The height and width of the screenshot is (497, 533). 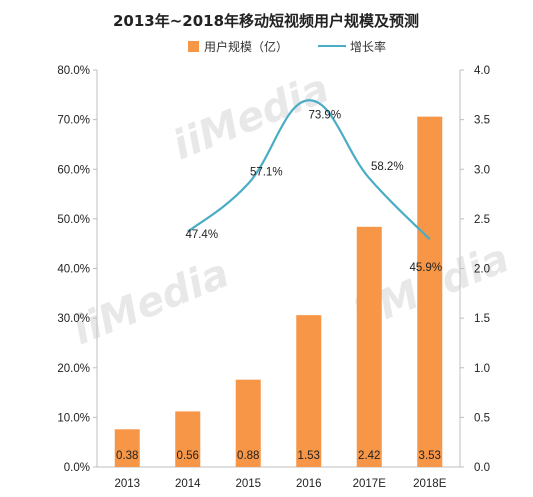 I want to click on x-axis-ticks: 2013 2014 2015 2016 2017E 2018E, so click(x=280, y=484).